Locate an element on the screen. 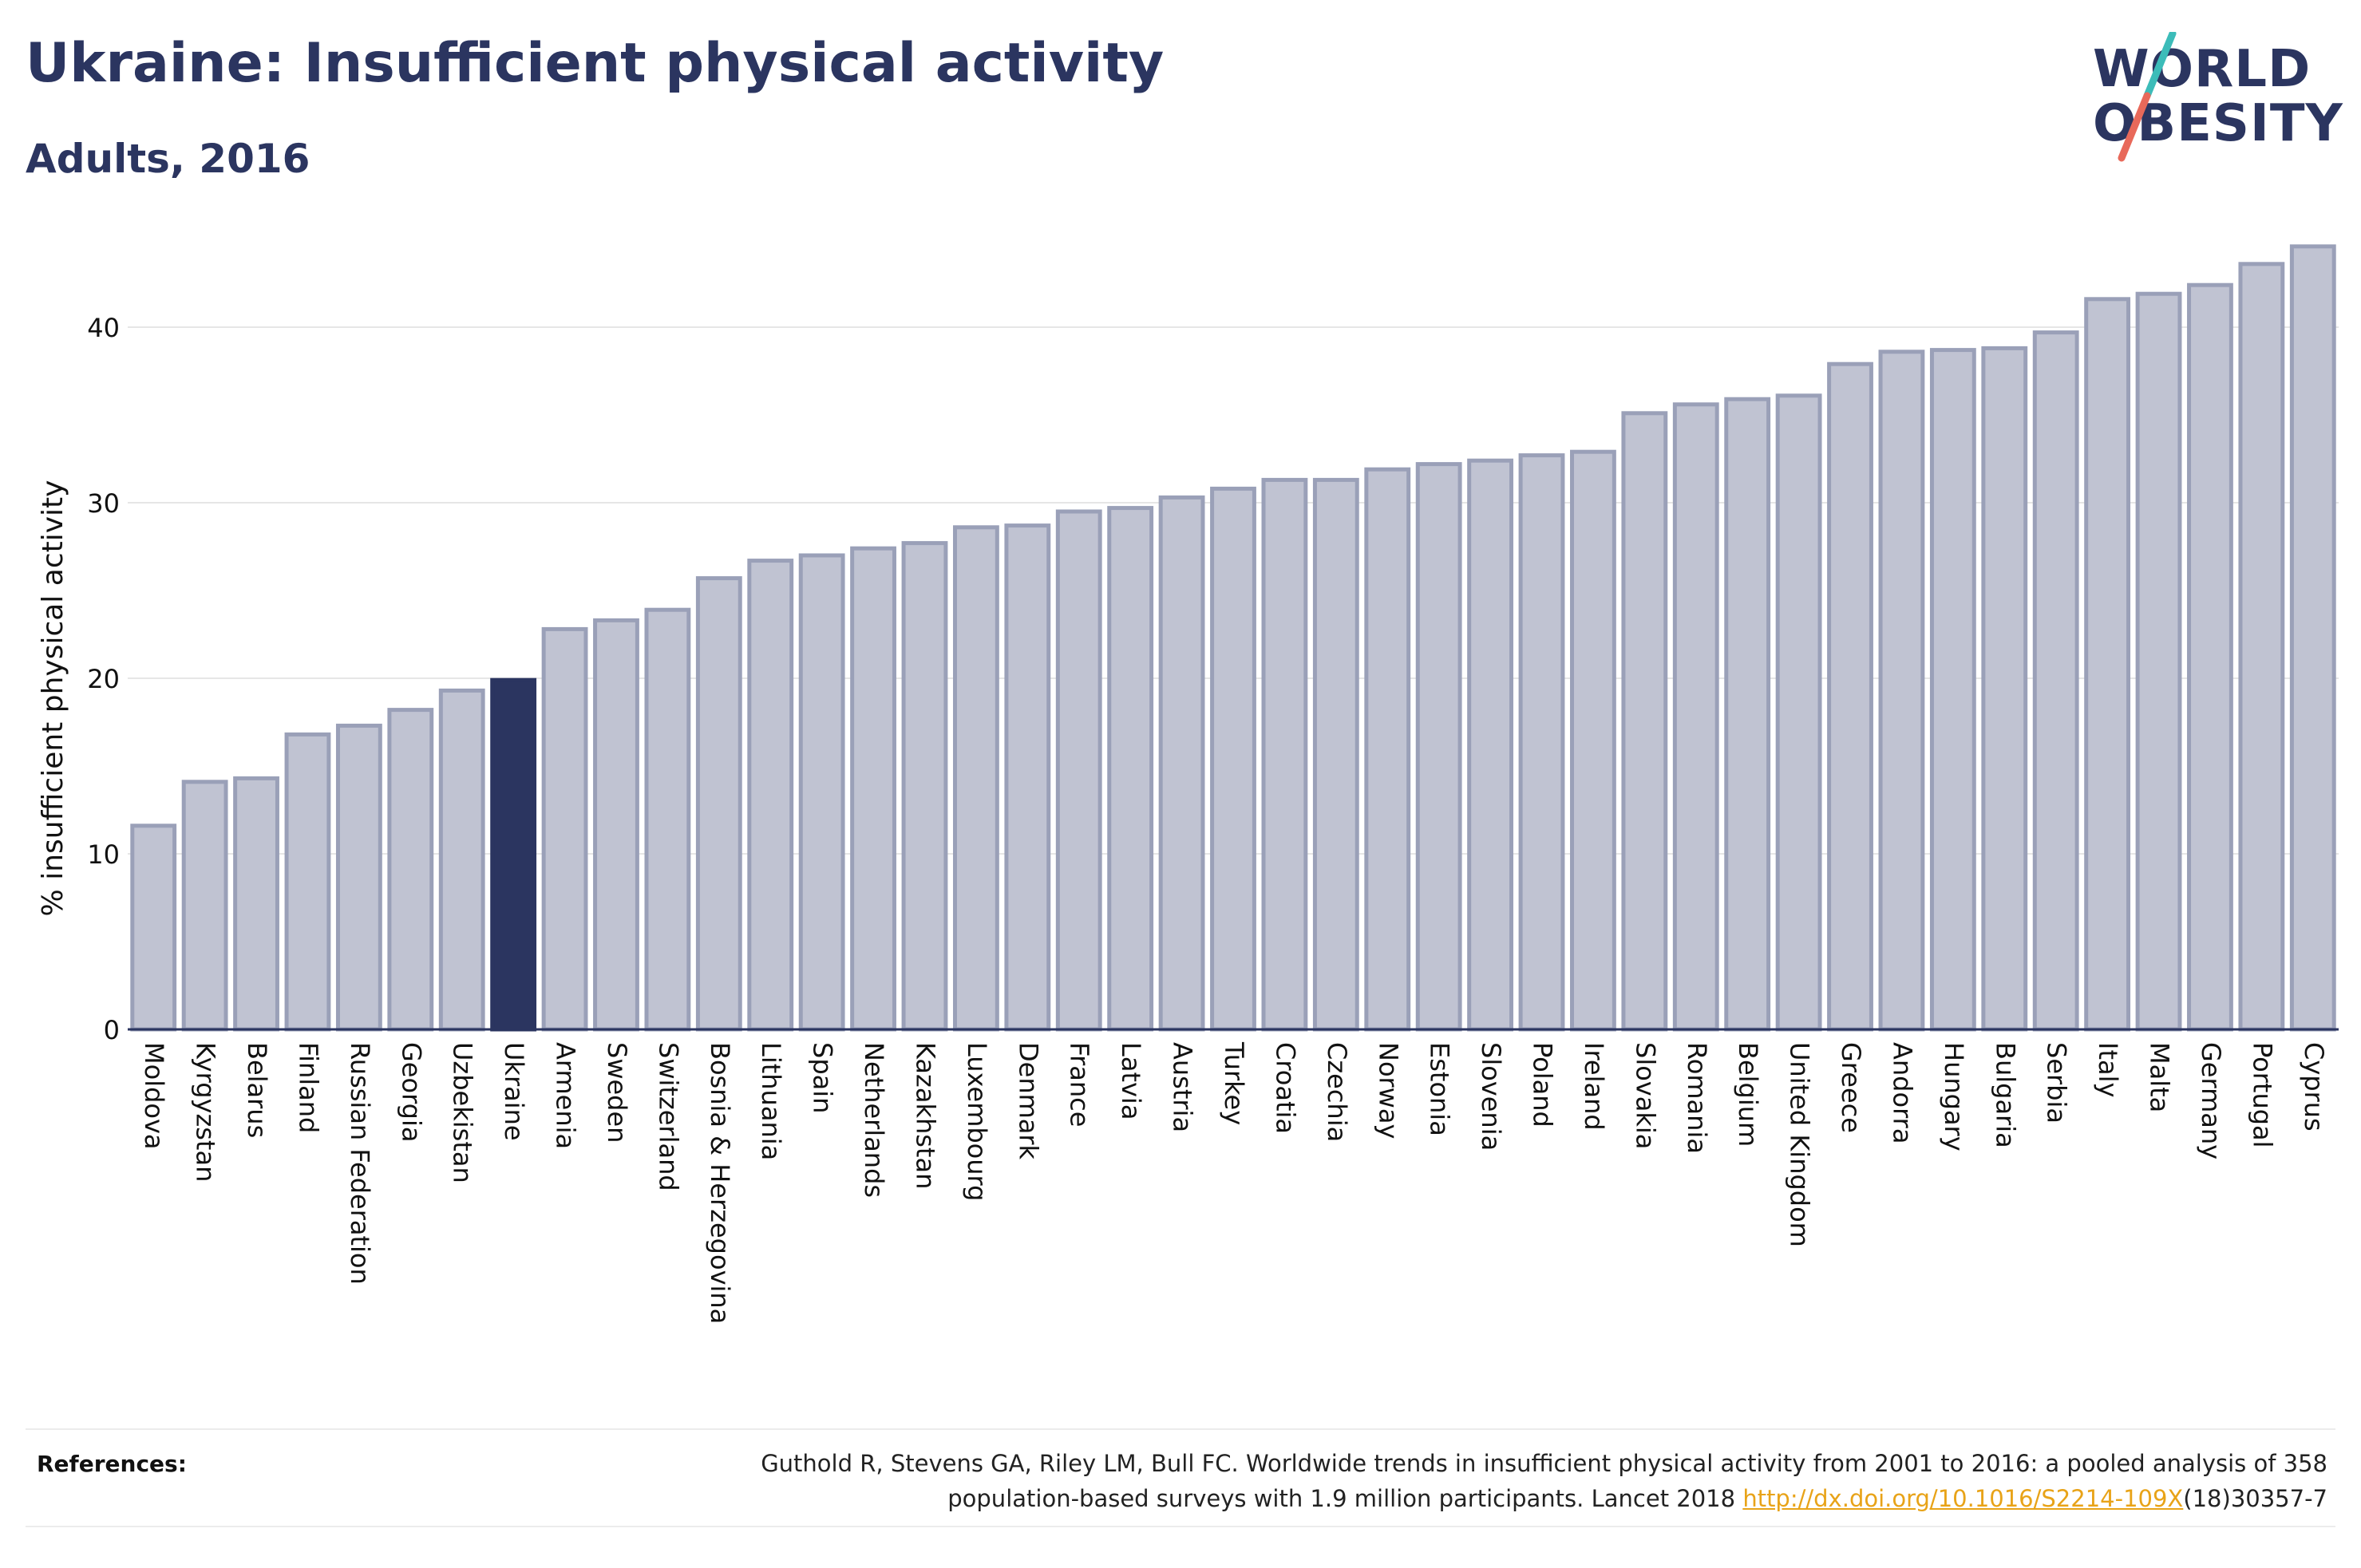 This screenshot has width=2361, height=1568. x-tick-label: Armenia is located at coordinates (566, 1095).